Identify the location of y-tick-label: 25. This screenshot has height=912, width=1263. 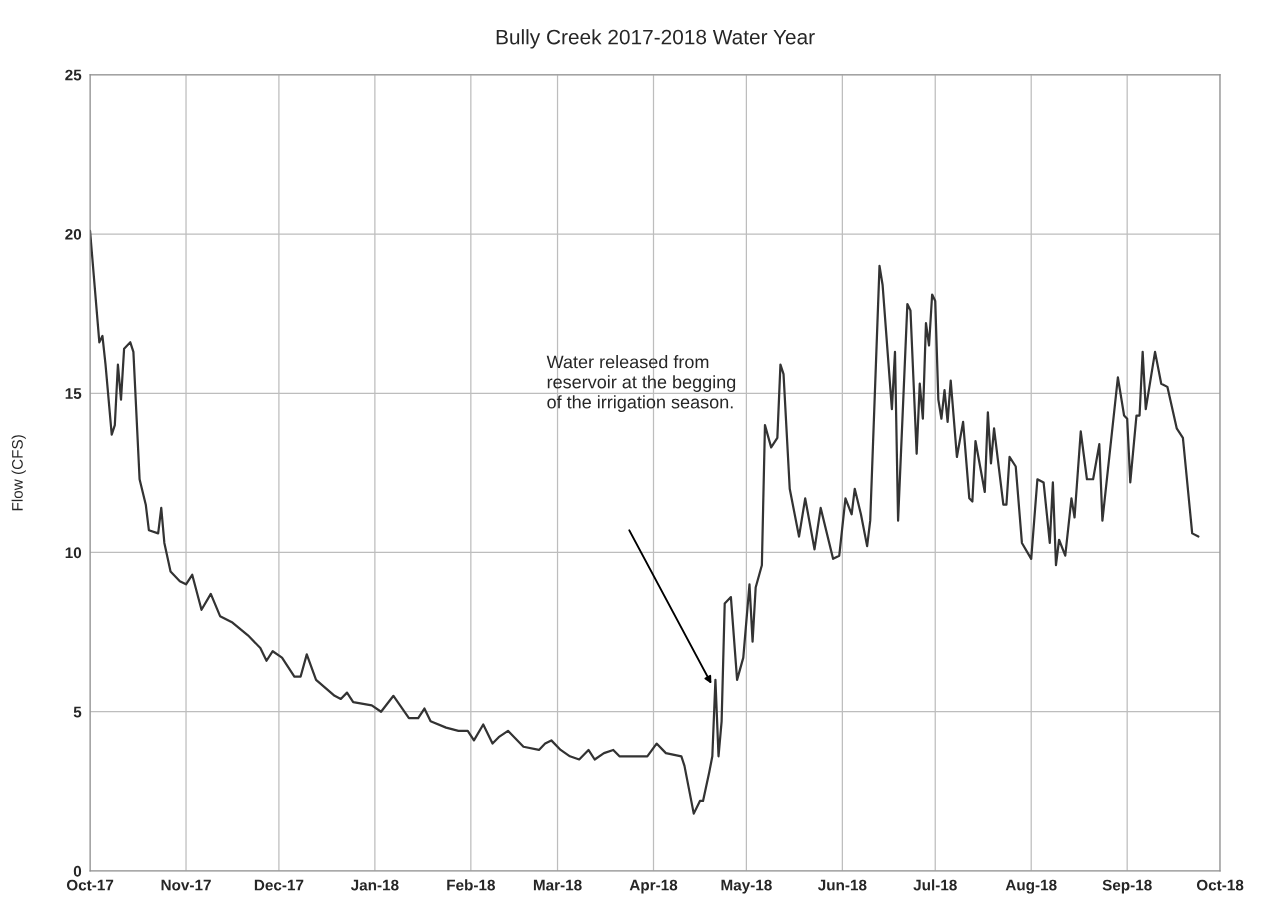
(73, 75).